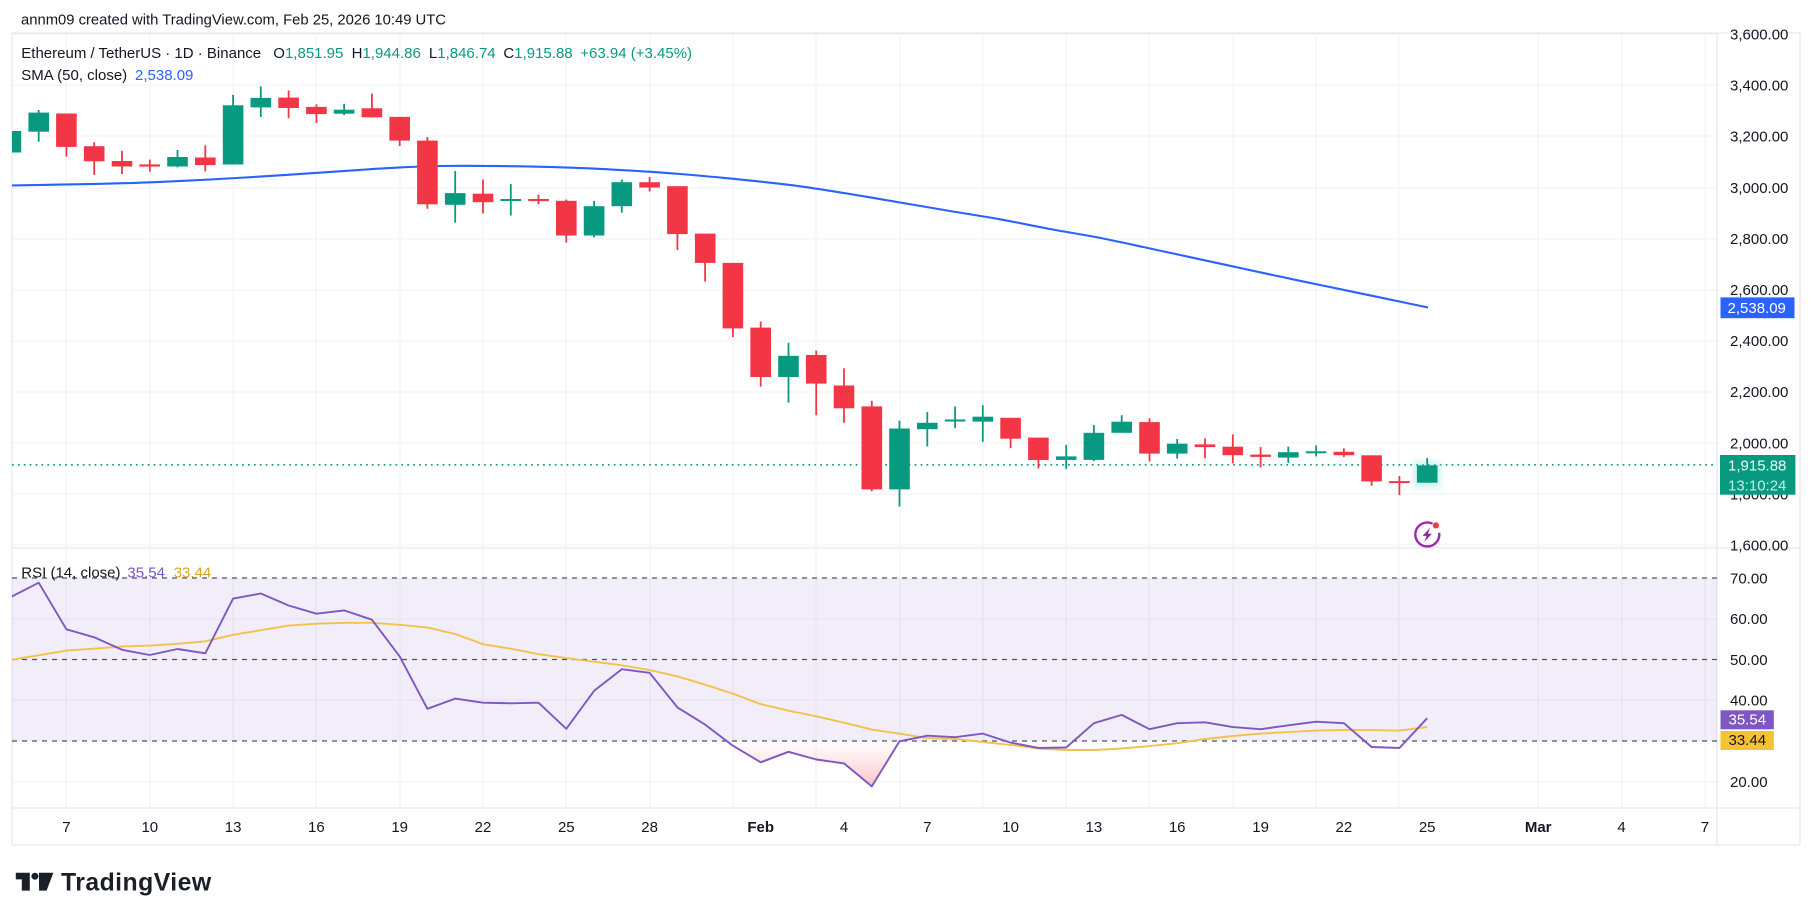  I want to click on svg-text: 1,915.88, so click(1757, 466).